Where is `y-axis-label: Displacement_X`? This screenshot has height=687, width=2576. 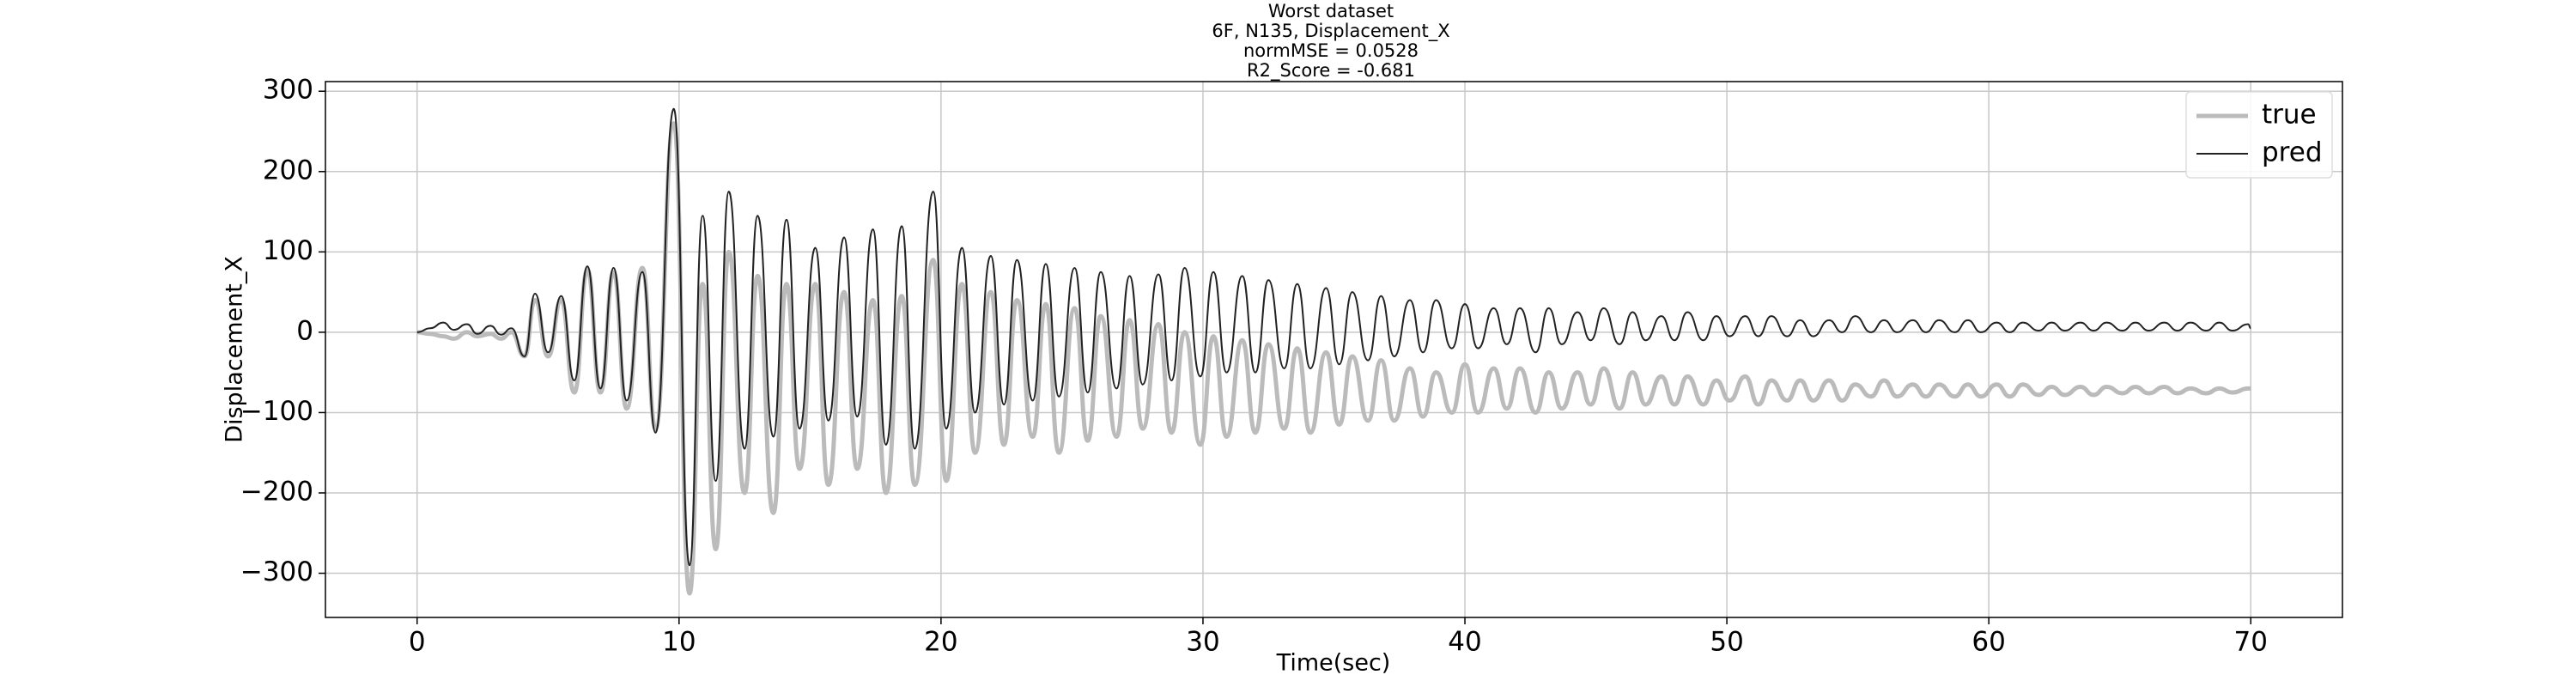
y-axis-label: Displacement_X is located at coordinates (235, 349).